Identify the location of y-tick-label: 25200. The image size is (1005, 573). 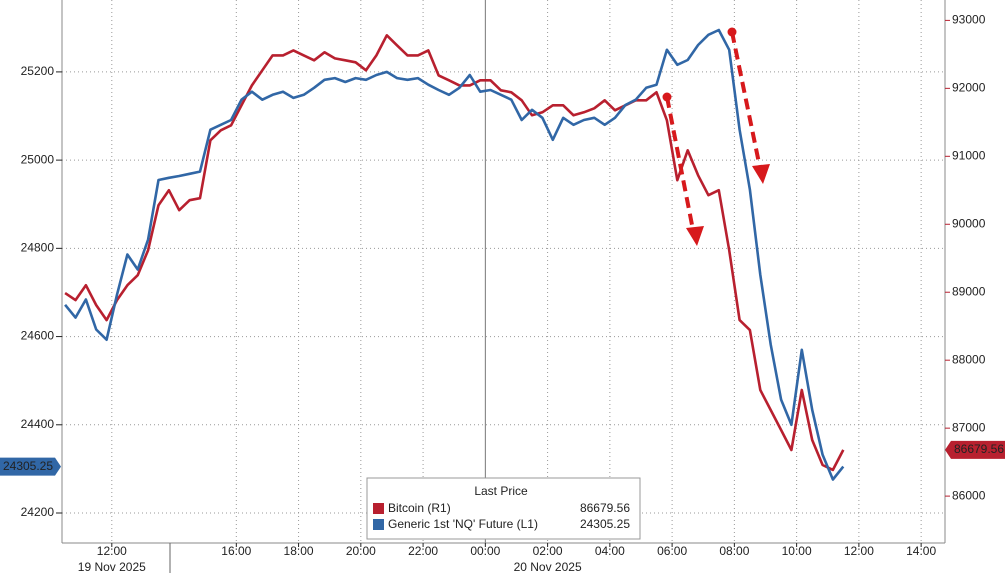
(38, 71).